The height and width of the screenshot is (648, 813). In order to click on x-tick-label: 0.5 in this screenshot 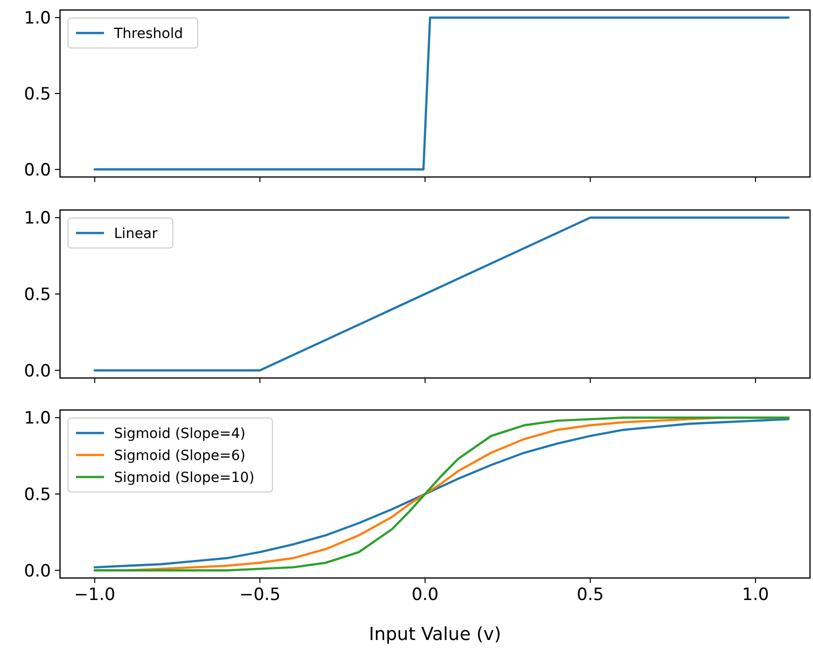, I will do `click(590, 595)`.